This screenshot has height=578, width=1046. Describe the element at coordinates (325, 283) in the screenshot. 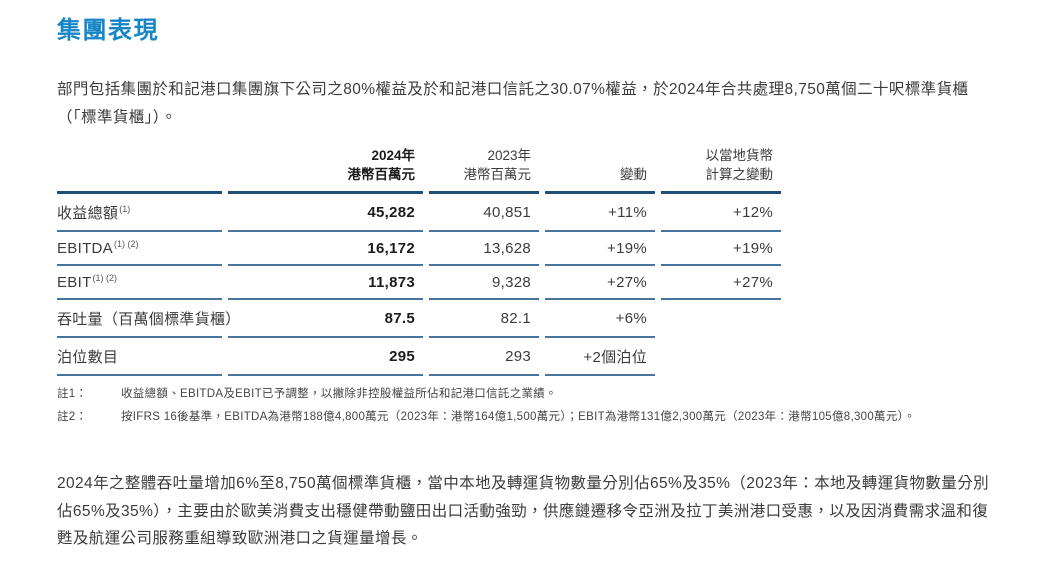

I see `value-2024: 11,873` at that location.